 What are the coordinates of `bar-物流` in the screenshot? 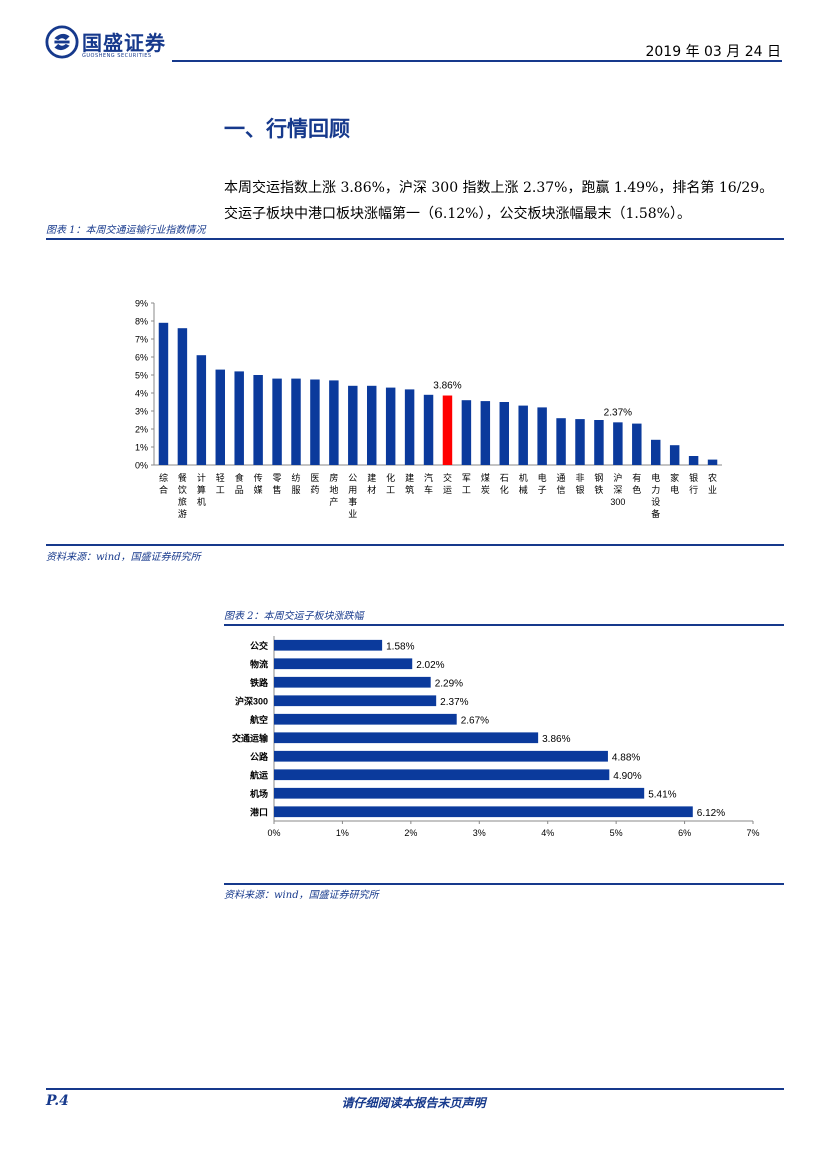 It's located at (343, 664).